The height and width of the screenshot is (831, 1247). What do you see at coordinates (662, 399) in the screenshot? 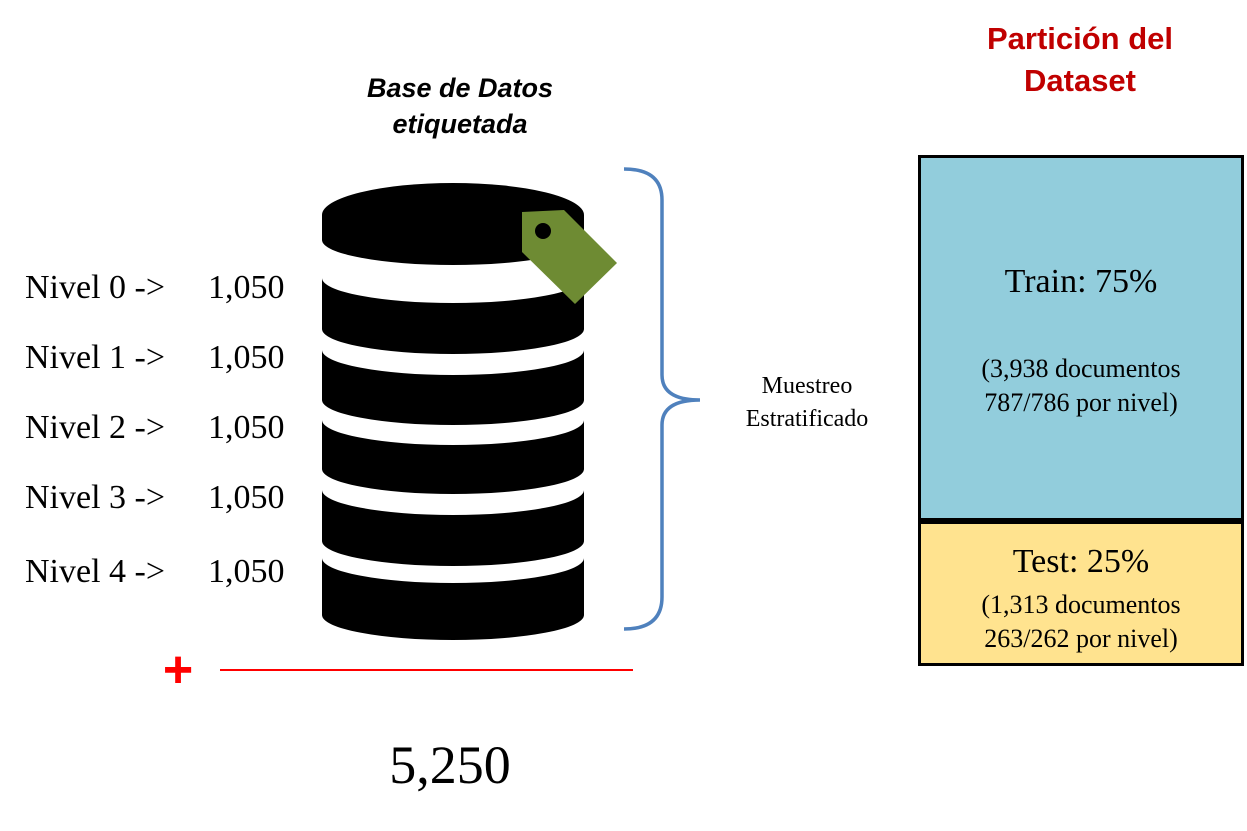
I see `curly-brace` at bounding box center [662, 399].